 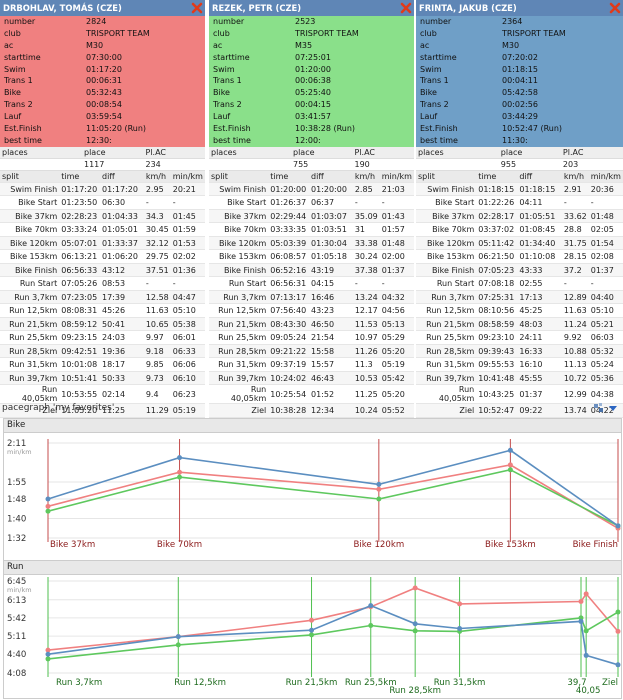 I want to click on split-value-cell: 11:25, so click(x=121, y=410).